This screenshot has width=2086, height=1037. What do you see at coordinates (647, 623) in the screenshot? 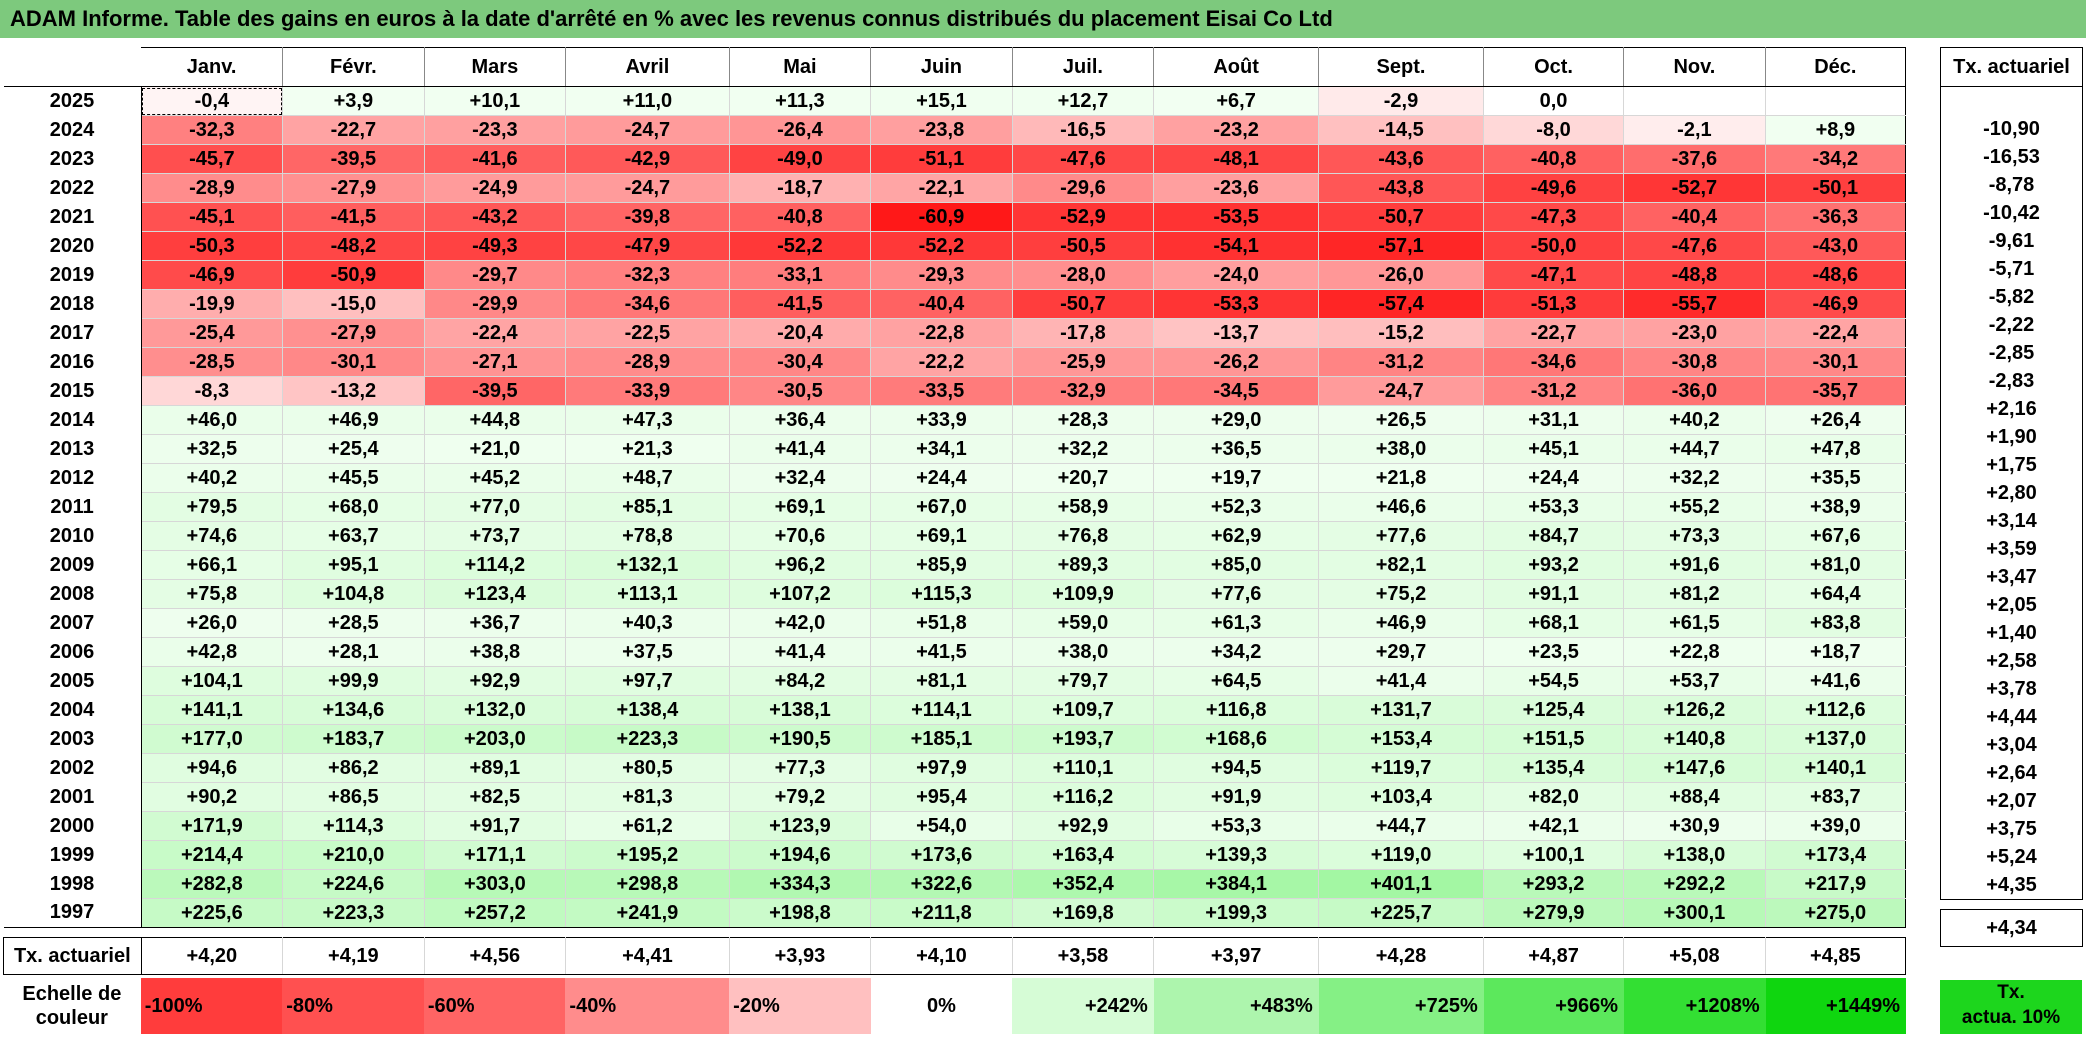
I see `gain-cell: +40,3` at bounding box center [647, 623].